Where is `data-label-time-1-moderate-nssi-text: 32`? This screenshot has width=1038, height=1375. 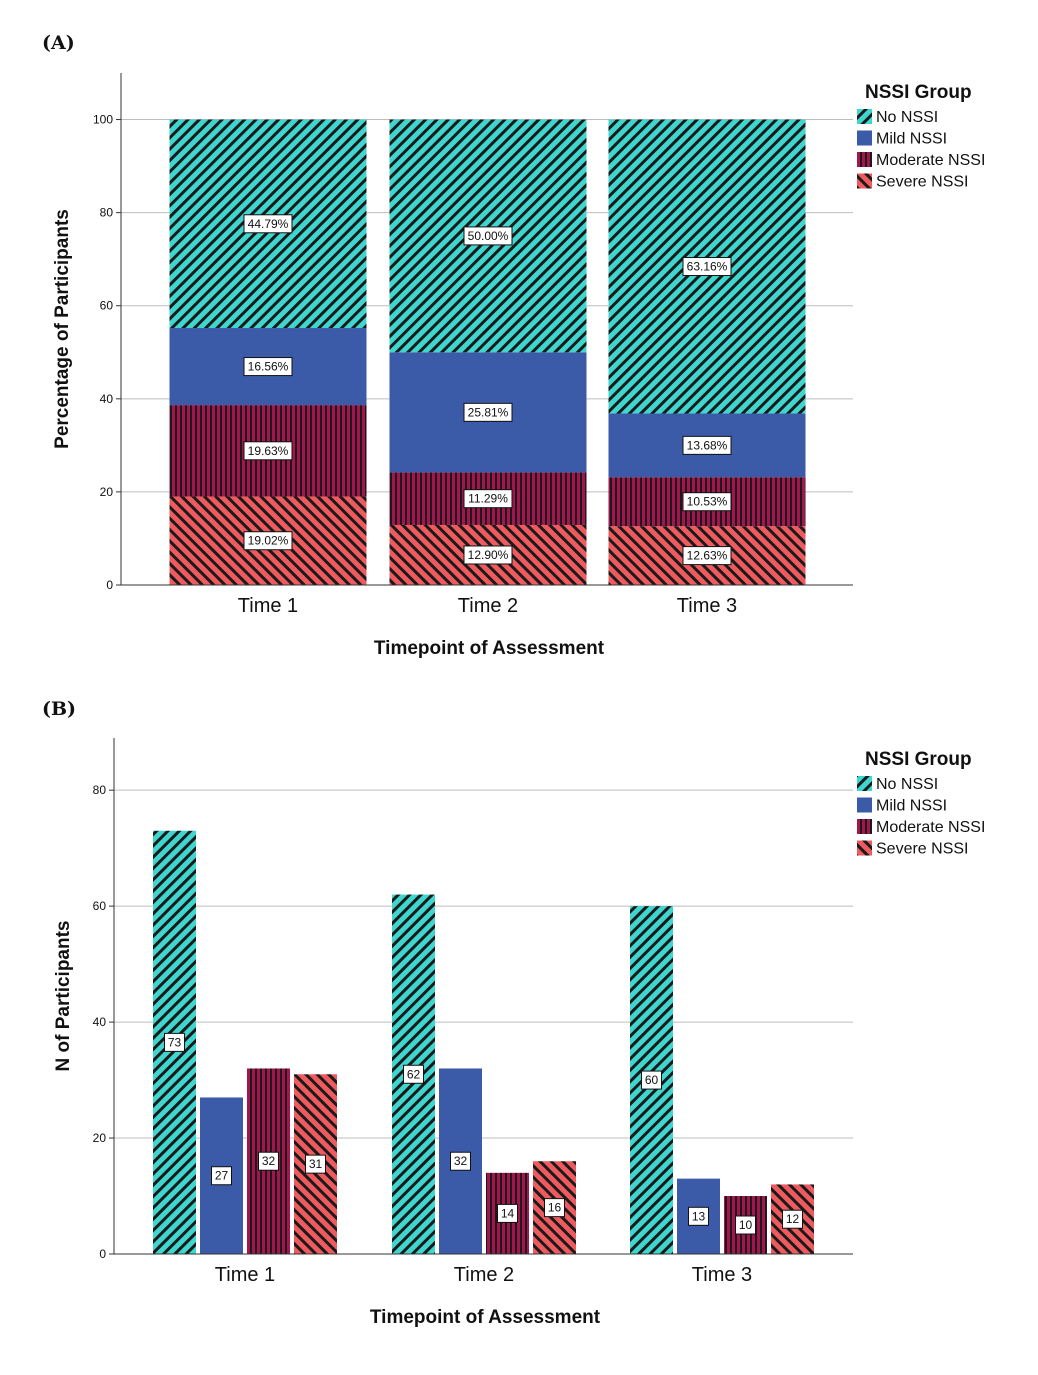 data-label-time-1-moderate-nssi-text: 32 is located at coordinates (269, 1161).